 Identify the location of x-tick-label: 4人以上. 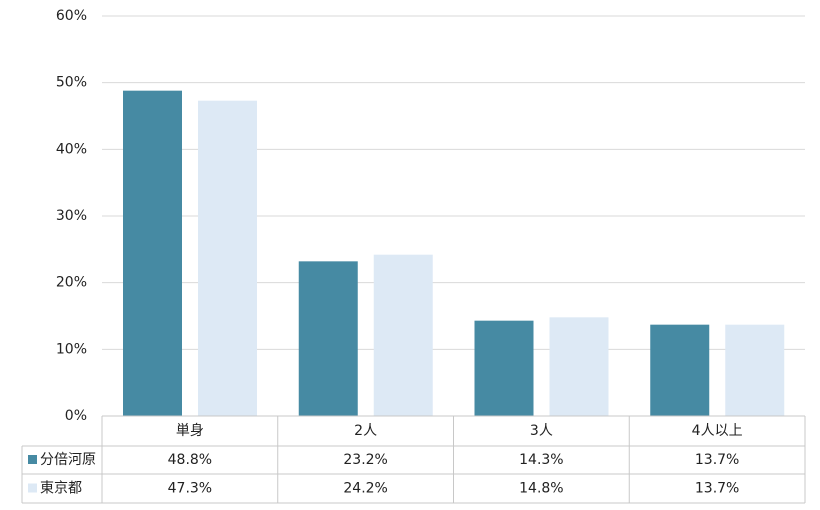
(717, 431).